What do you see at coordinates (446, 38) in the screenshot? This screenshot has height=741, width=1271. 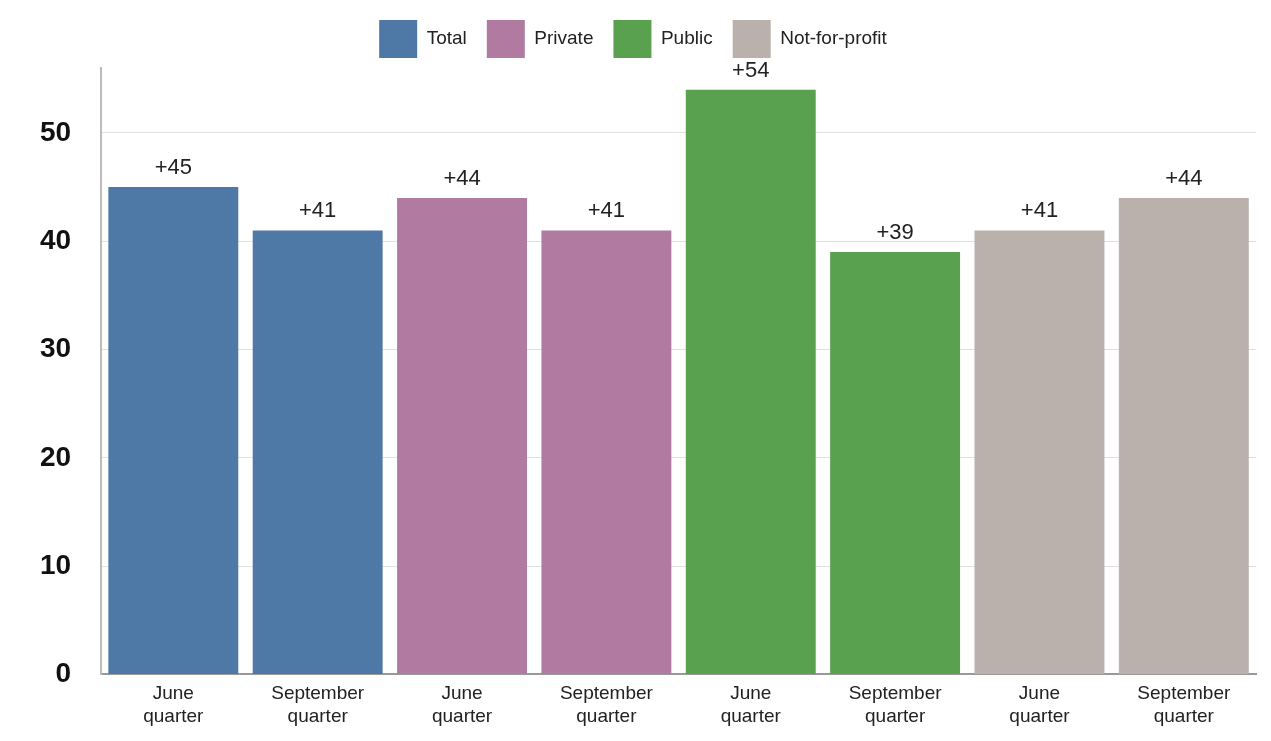 I see `legend-label: Total` at bounding box center [446, 38].